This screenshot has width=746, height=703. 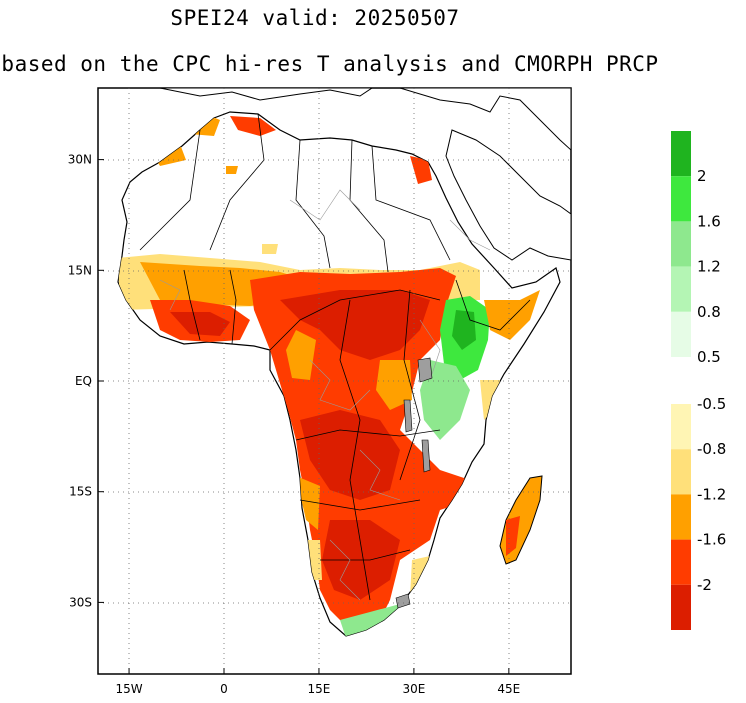 I want to click on lon-tick-label: 0, so click(x=224, y=689).